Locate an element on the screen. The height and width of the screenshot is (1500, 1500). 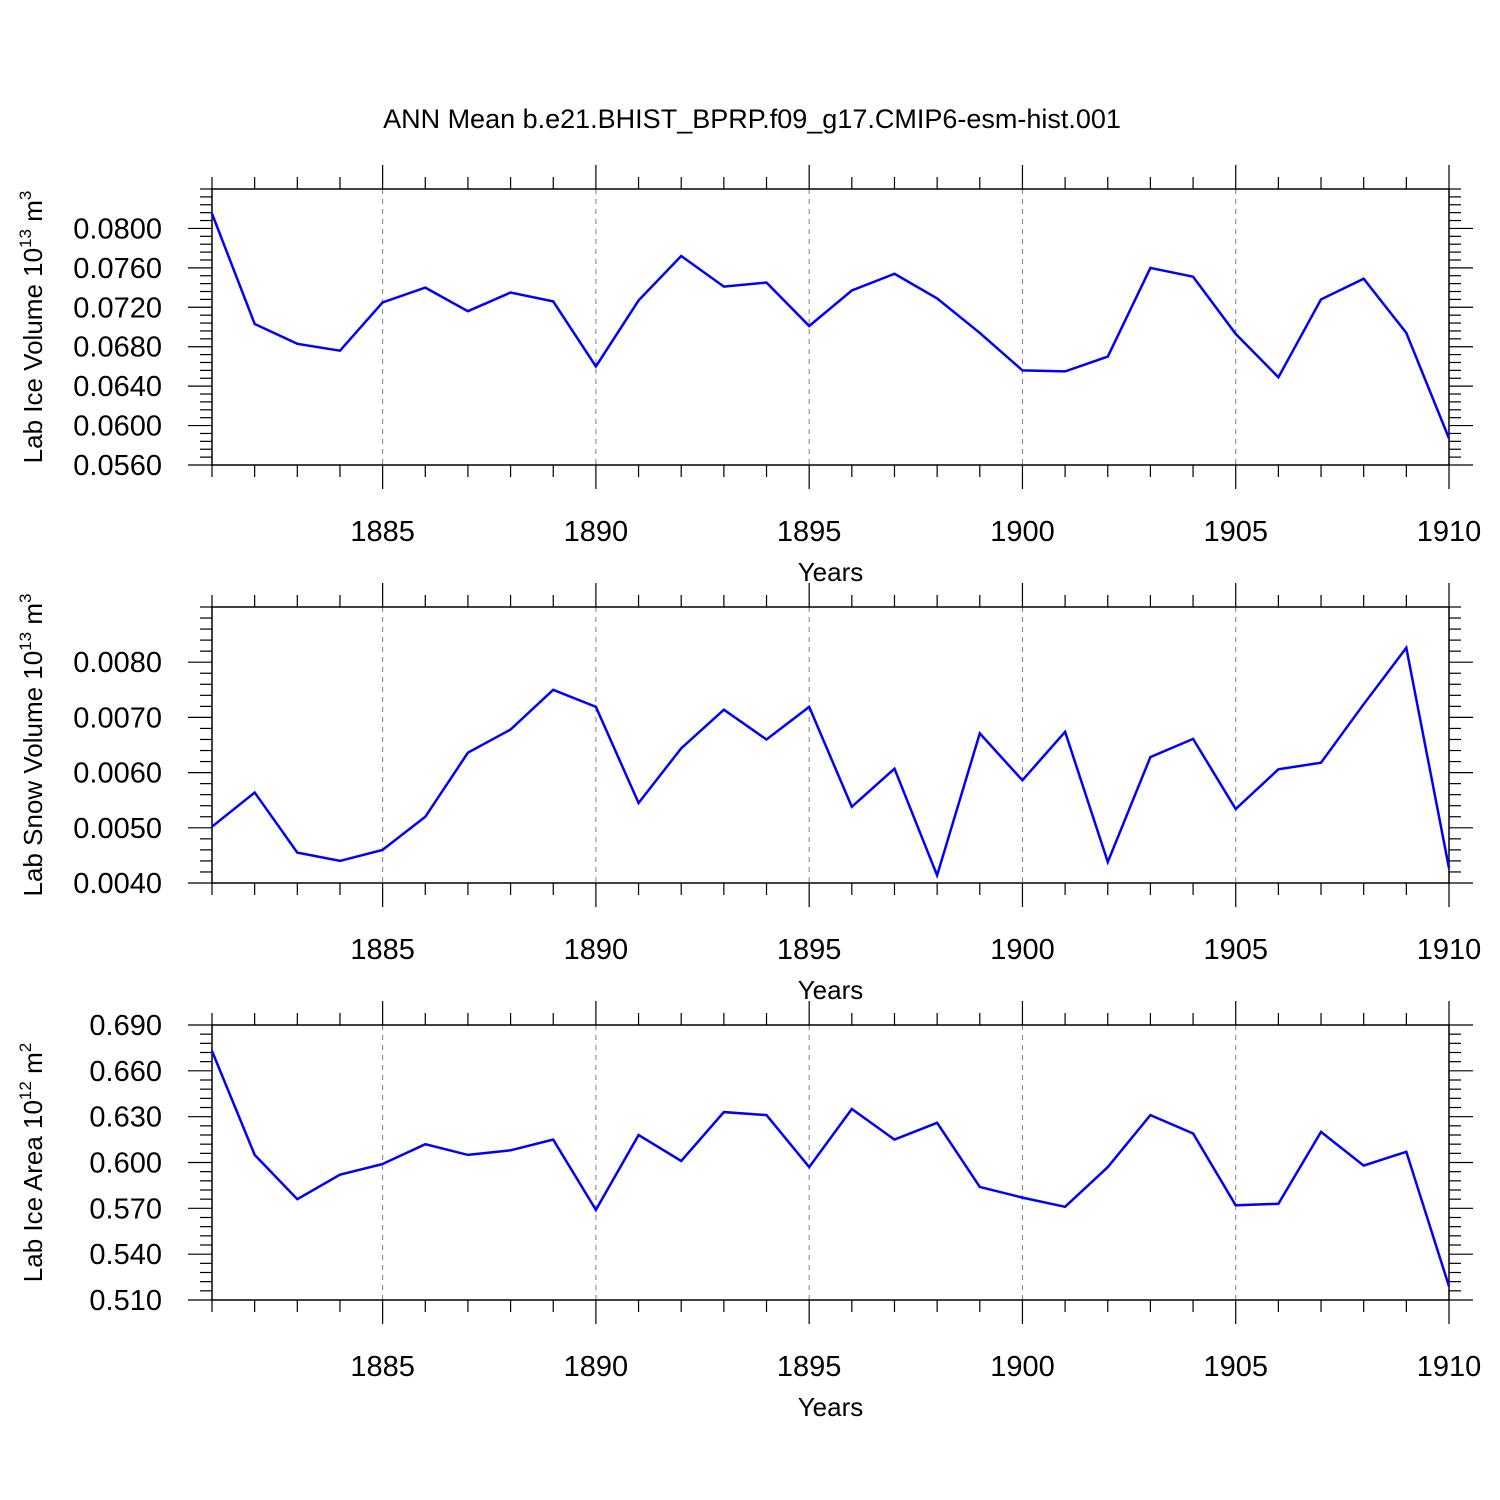
y-tick-label: 0.0040 is located at coordinates (117, 884).